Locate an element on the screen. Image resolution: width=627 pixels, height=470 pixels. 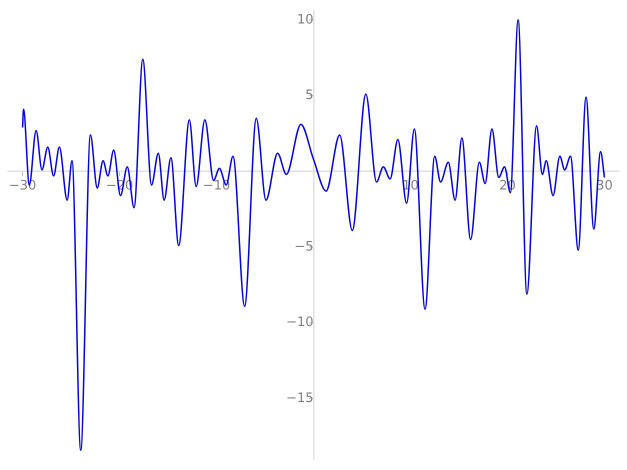
x-tick-label: 30 is located at coordinates (604, 186).